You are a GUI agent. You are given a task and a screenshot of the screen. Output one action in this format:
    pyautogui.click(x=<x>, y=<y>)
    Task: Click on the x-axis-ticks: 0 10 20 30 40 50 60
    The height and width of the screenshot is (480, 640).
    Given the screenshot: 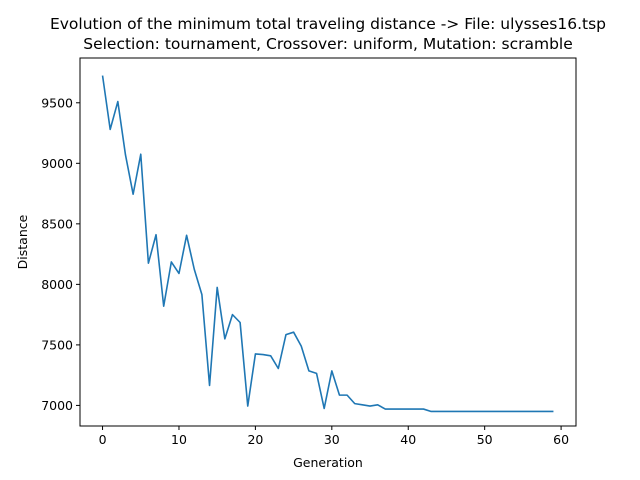 What is the action you would take?
    pyautogui.click(x=334, y=436)
    